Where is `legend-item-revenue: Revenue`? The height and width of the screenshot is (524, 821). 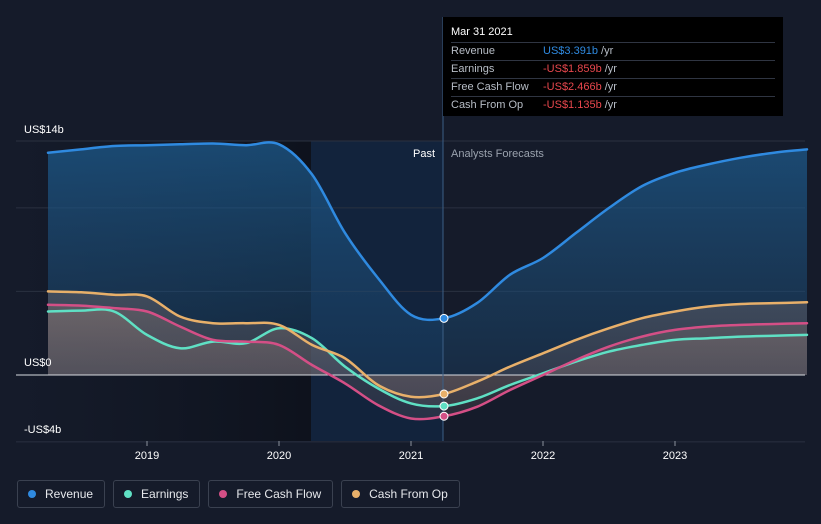
legend-item-revenue: Revenue is located at coordinates (61, 494).